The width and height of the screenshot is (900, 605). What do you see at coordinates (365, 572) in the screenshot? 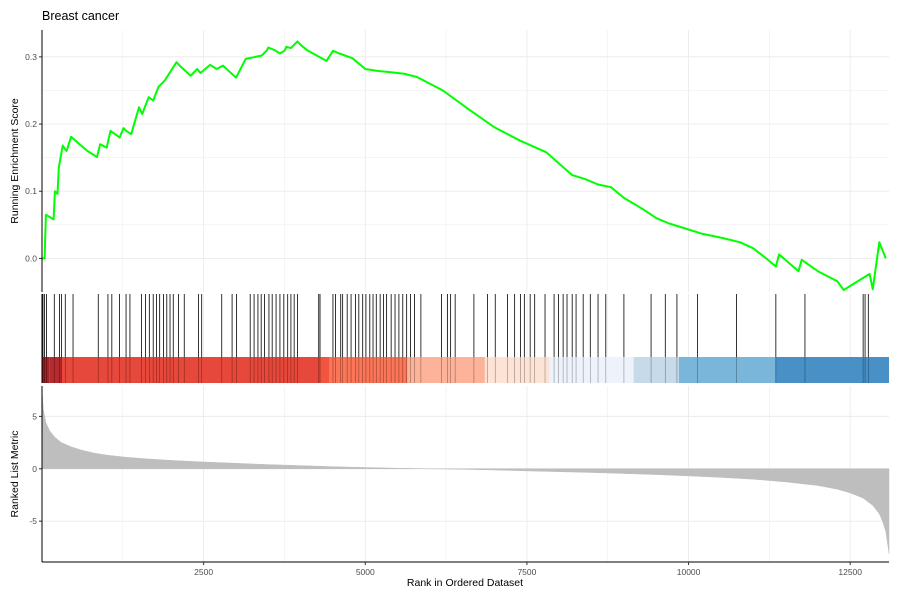
I see `x-tick-label: 5000` at bounding box center [365, 572].